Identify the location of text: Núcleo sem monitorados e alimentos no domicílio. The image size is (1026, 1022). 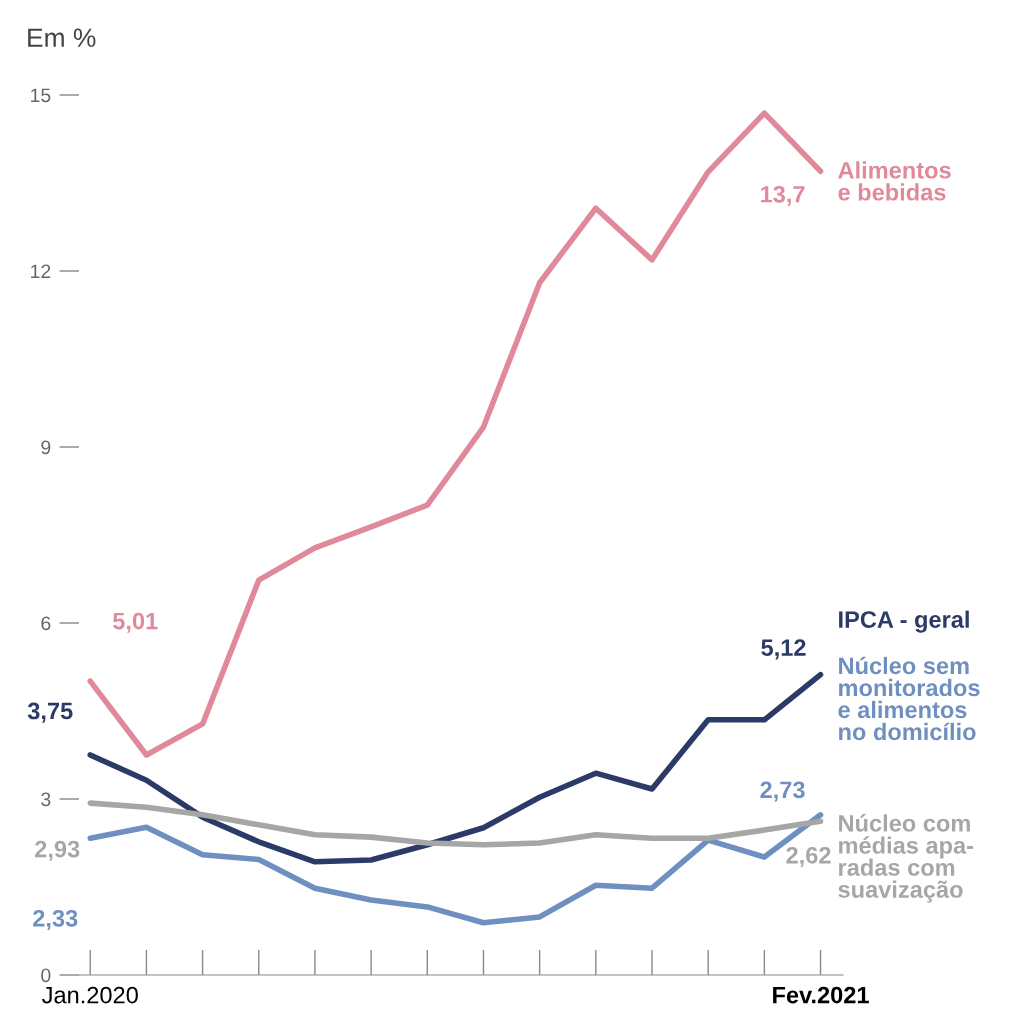
(909, 698).